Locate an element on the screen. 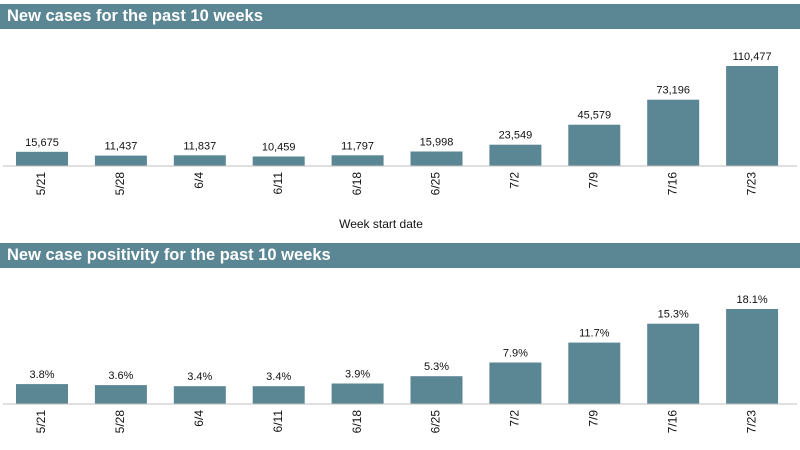 The image size is (800, 450). chart-1-title: New cases for the past 10 weeks is located at coordinates (400, 16).